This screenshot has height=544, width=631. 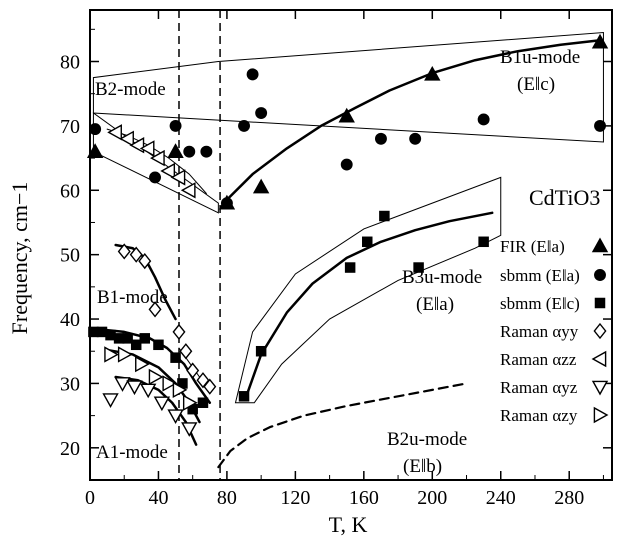 What do you see at coordinates (70, 256) in the screenshot?
I see `y-tick-label: 50` at bounding box center [70, 256].